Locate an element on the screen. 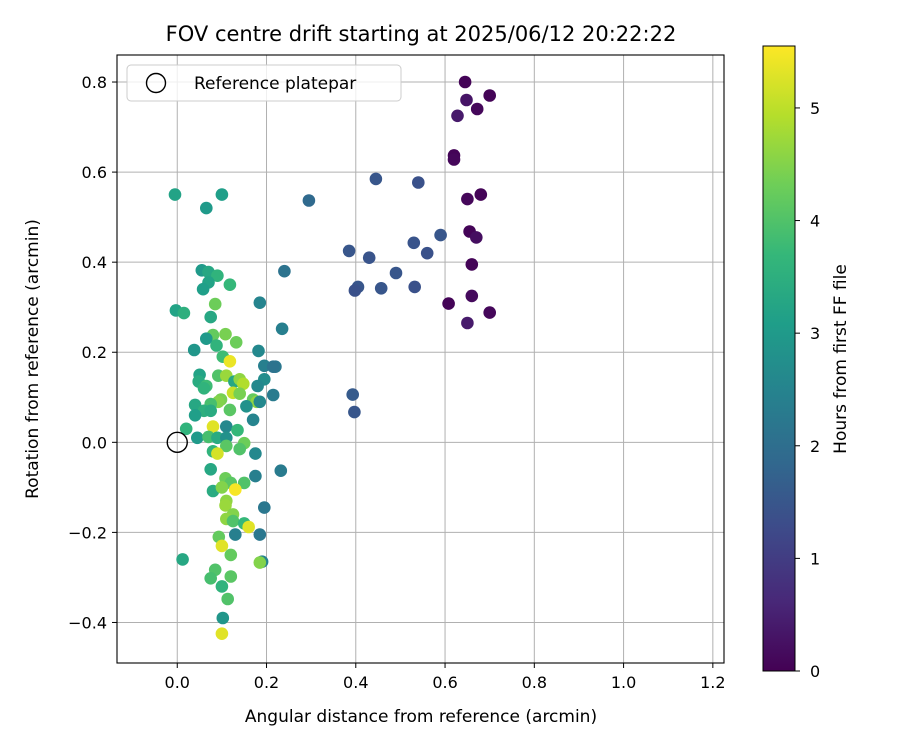 The width and height of the screenshot is (900, 750). x-tick-label: 0.4 is located at coordinates (355, 682).